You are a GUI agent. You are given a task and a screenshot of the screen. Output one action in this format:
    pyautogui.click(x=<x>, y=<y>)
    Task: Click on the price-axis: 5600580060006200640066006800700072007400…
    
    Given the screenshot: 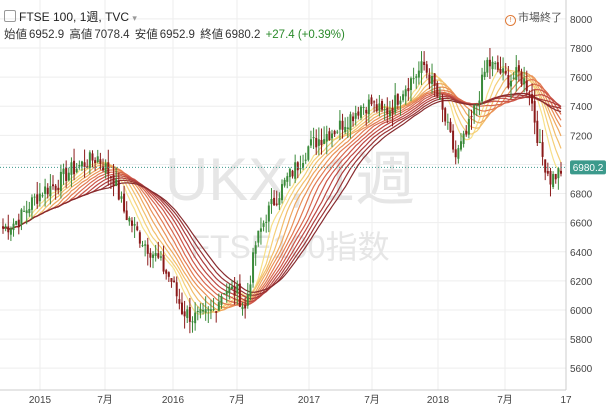 What is the action you would take?
    pyautogui.click(x=581, y=195)
    